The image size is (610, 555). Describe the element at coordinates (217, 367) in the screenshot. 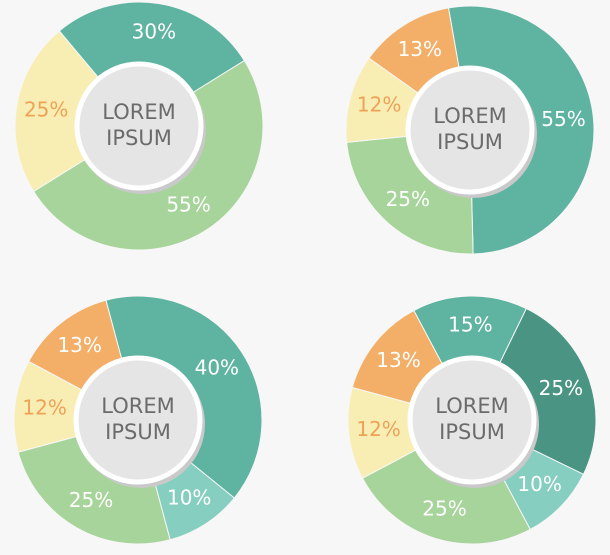

I see `slice-label: 40%` at that location.